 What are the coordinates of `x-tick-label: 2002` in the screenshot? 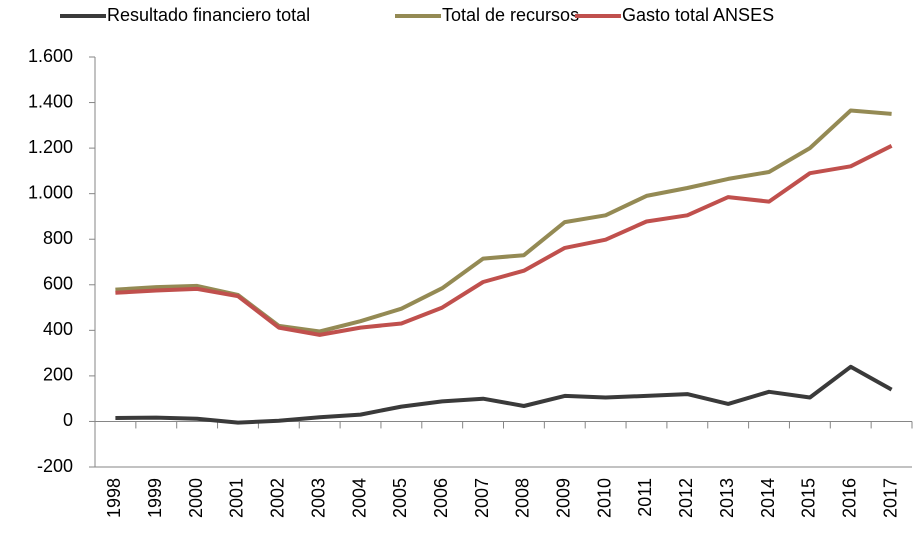 It's located at (278, 498).